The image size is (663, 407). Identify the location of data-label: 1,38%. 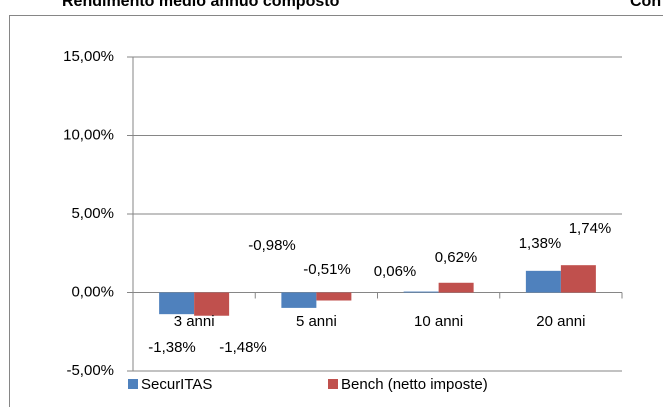
(540, 243).